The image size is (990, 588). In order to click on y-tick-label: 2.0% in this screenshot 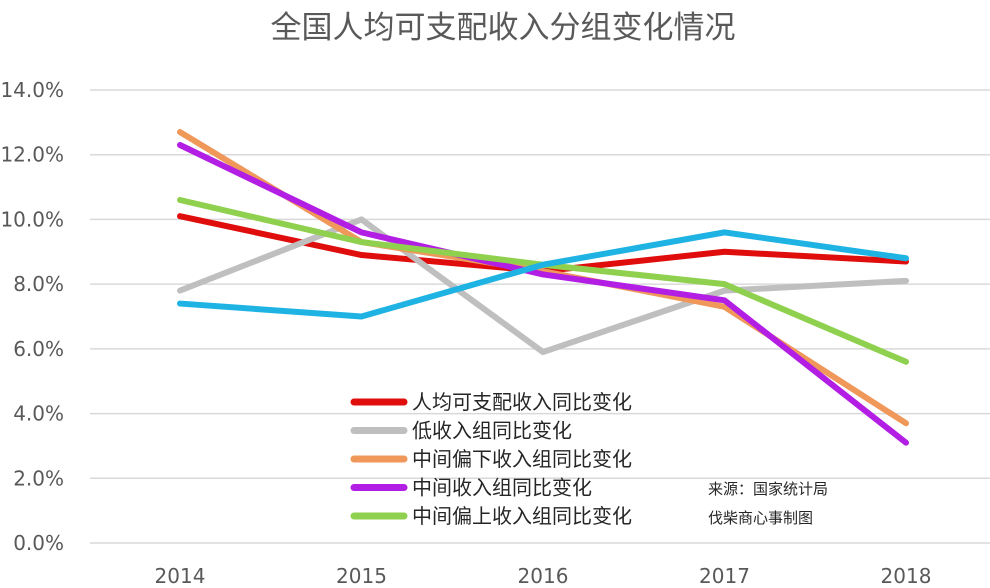, I will do `click(38, 478)`.